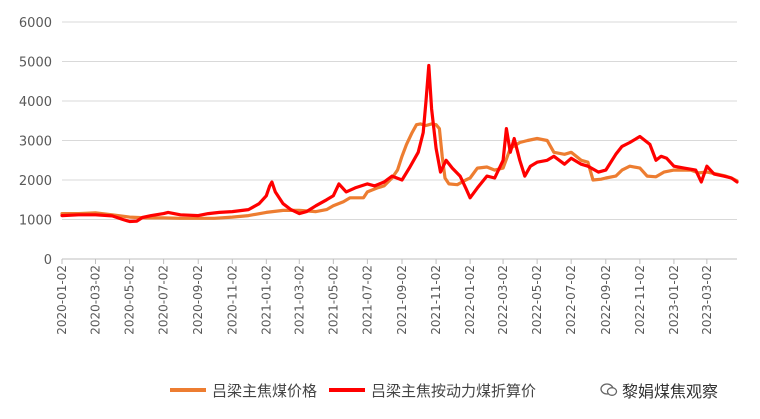 Image resolution: width=760 pixels, height=419 pixels. Describe the element at coordinates (299, 300) in the screenshot. I see `x-tick-label: 2021-03-02` at that location.